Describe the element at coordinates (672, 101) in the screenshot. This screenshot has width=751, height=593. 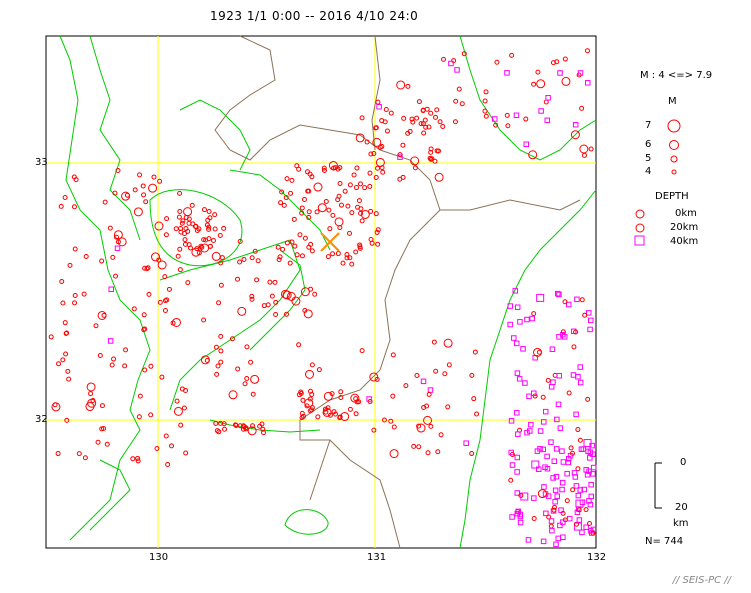
I see `mag-header: M` at that location.